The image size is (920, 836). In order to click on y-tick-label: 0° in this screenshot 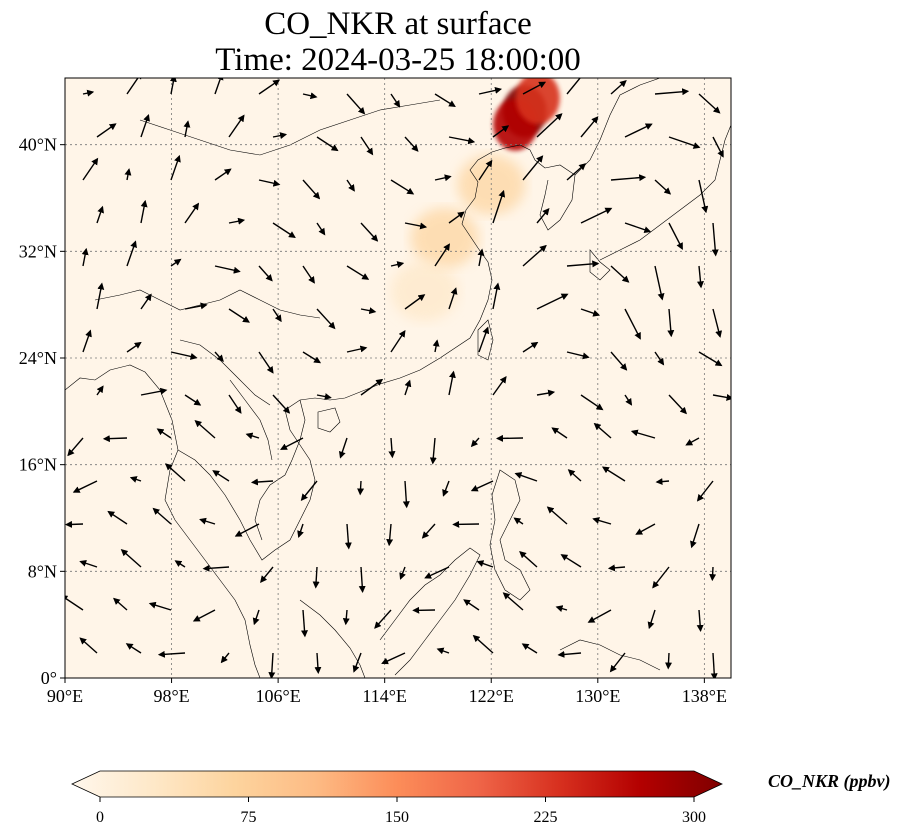, I will do `click(49, 678)`.